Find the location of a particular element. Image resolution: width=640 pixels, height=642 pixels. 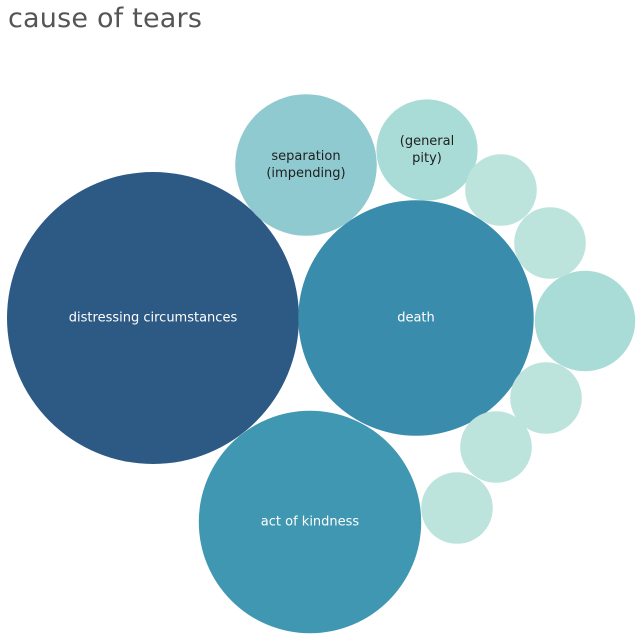

bubble-label: act of kindness is located at coordinates (310, 522).